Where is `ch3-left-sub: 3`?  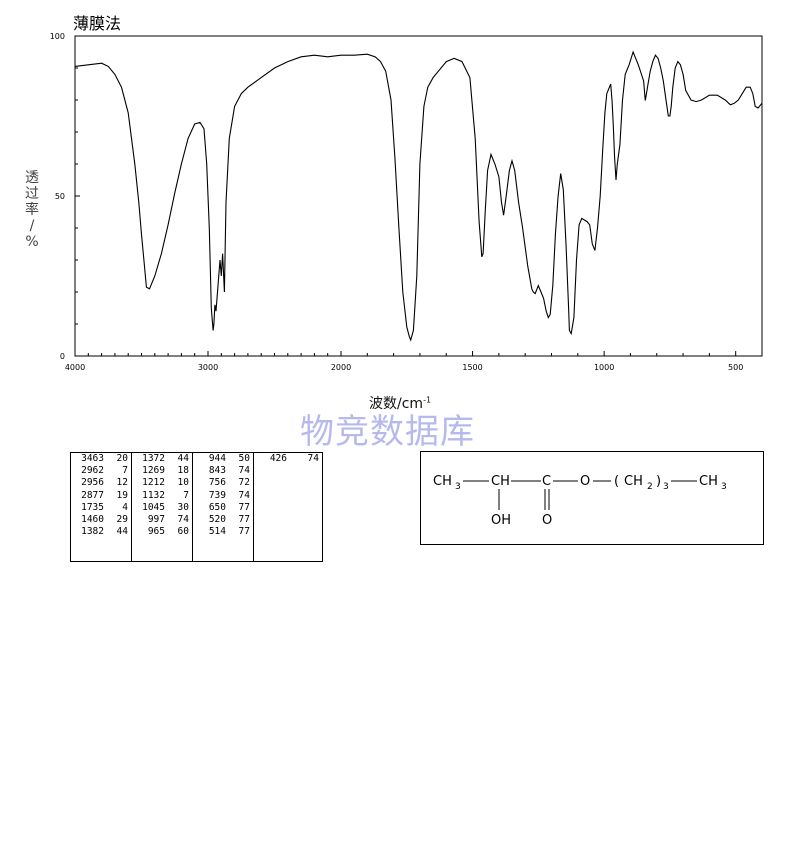
ch3-left-sub: 3 is located at coordinates (458, 487).